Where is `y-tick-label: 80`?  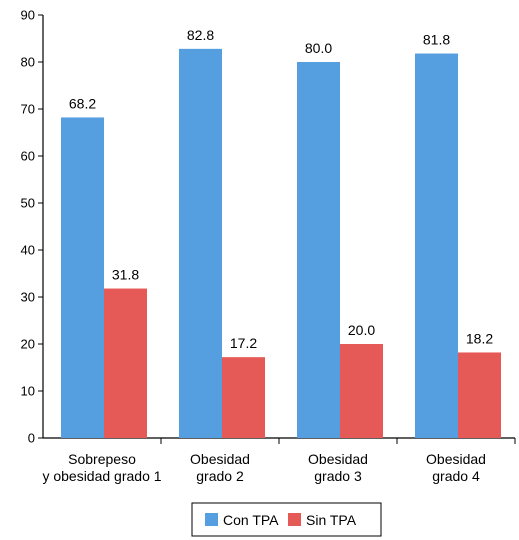
y-tick-label: 80 is located at coordinates (28, 62).